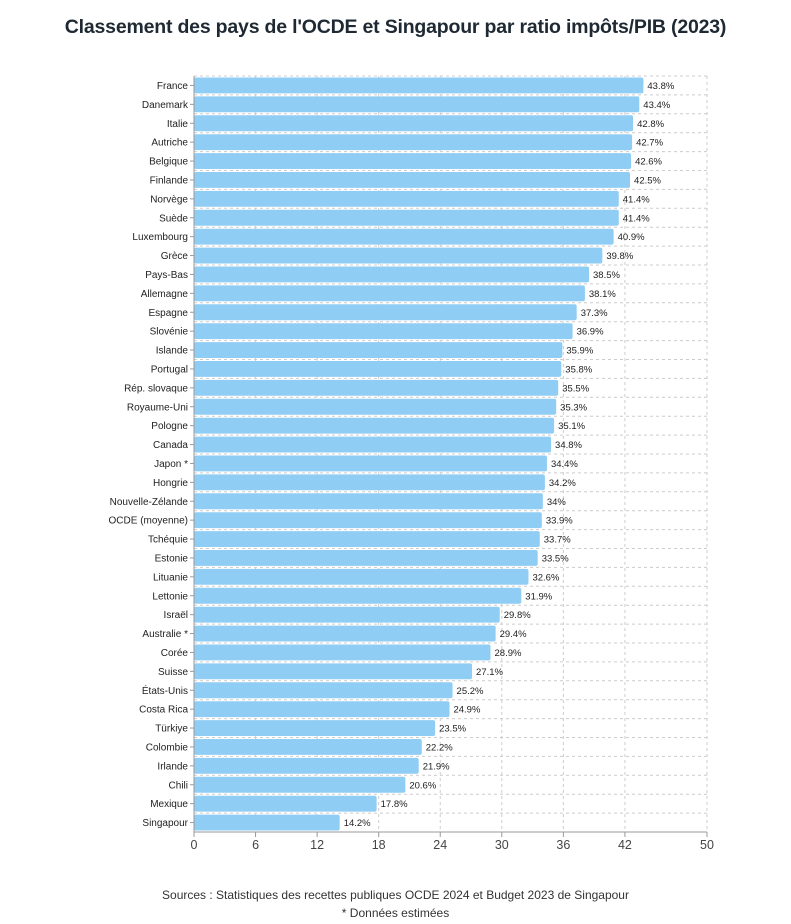  I want to click on value-label: 36.9%, so click(590, 332).